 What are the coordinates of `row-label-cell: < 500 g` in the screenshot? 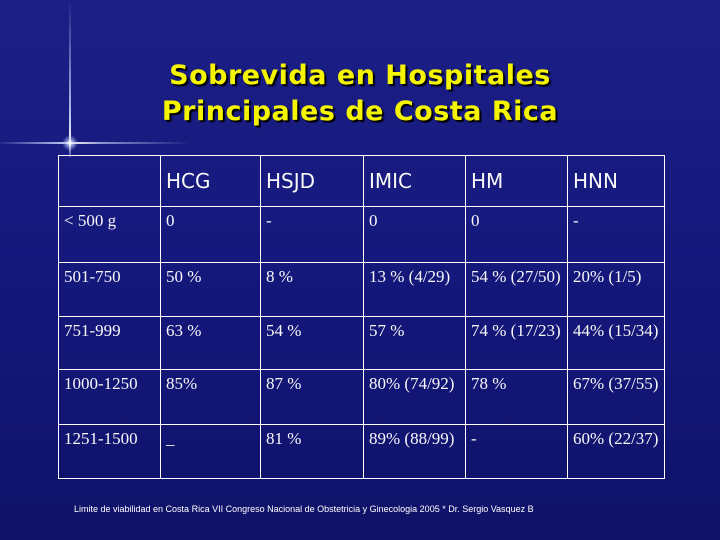 It's located at (109, 234).